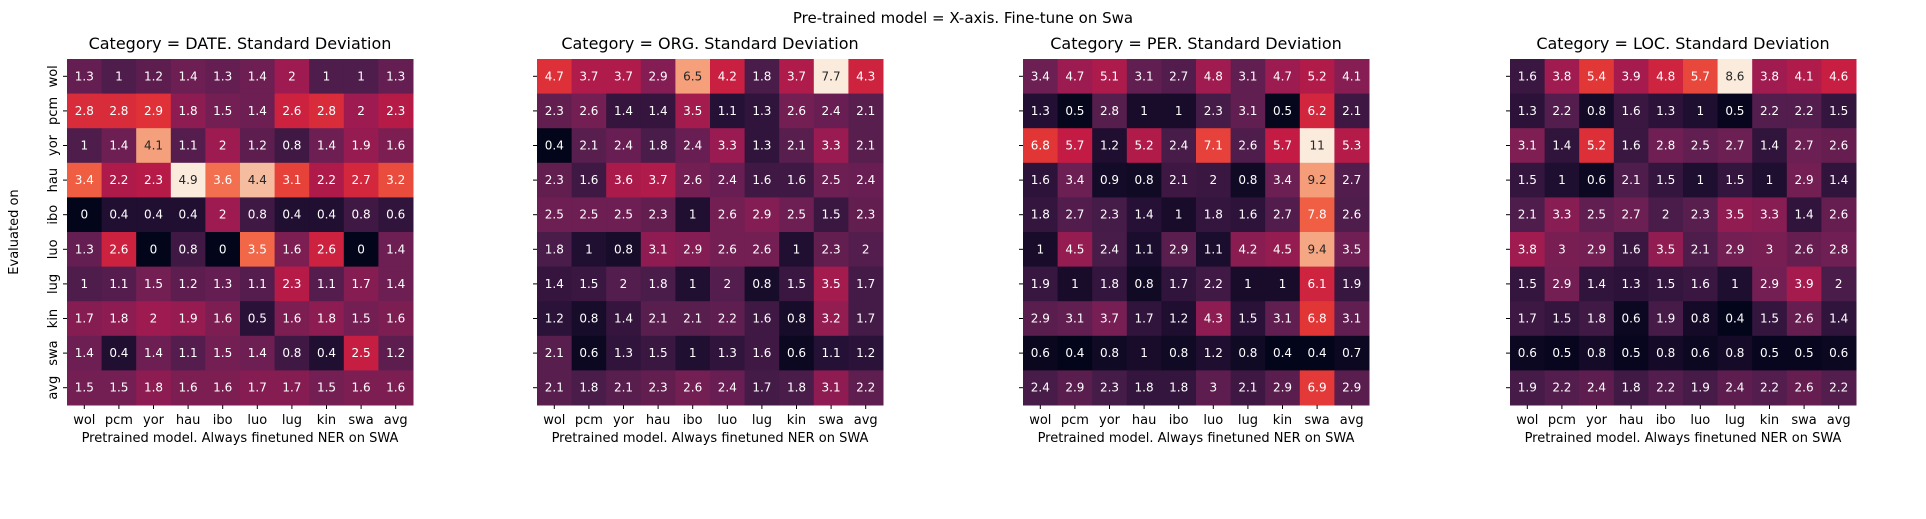 The width and height of the screenshot is (1926, 519). What do you see at coordinates (1700, 146) in the screenshot?
I see `cell-value-label: 2.5` at bounding box center [1700, 146].